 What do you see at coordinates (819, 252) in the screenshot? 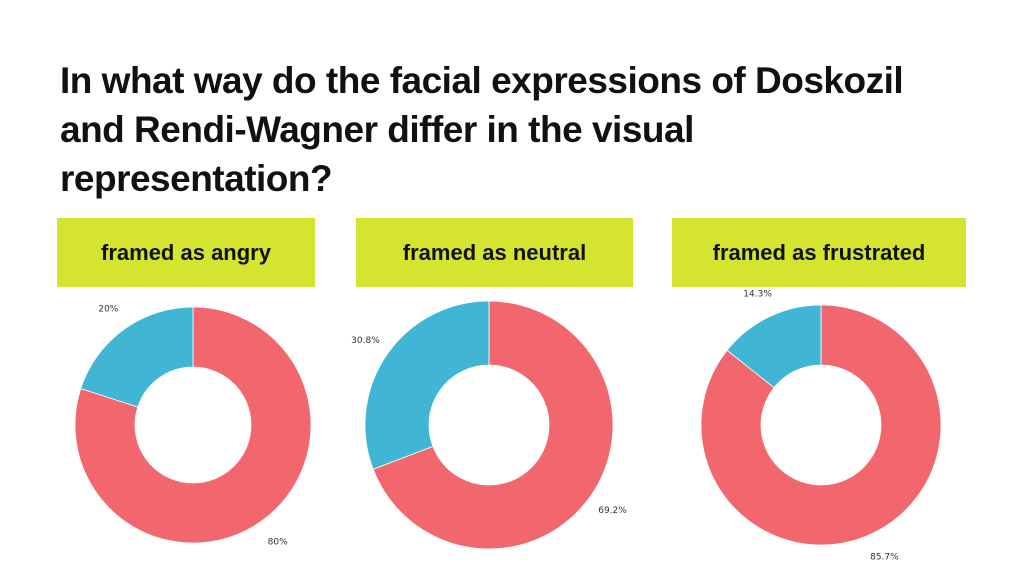
I see `chart-title-frustrated: framed as frustrated` at bounding box center [819, 252].